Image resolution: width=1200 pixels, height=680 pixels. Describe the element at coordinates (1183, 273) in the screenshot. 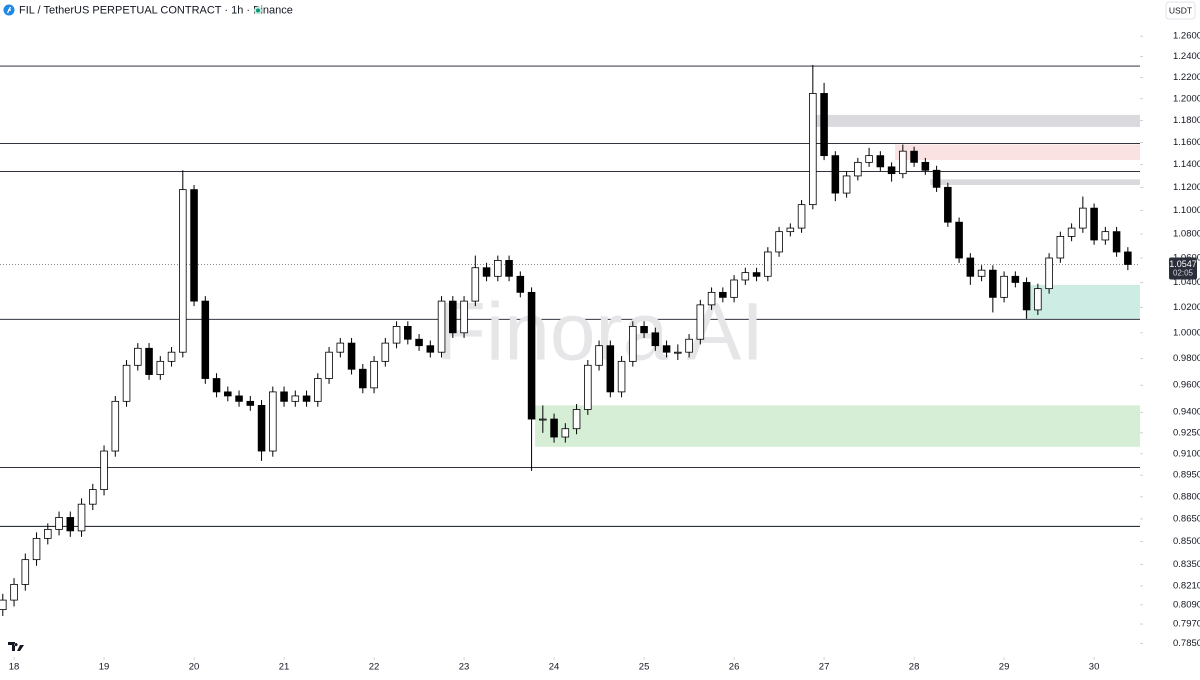

I see `countdown-label: 02:05` at that location.